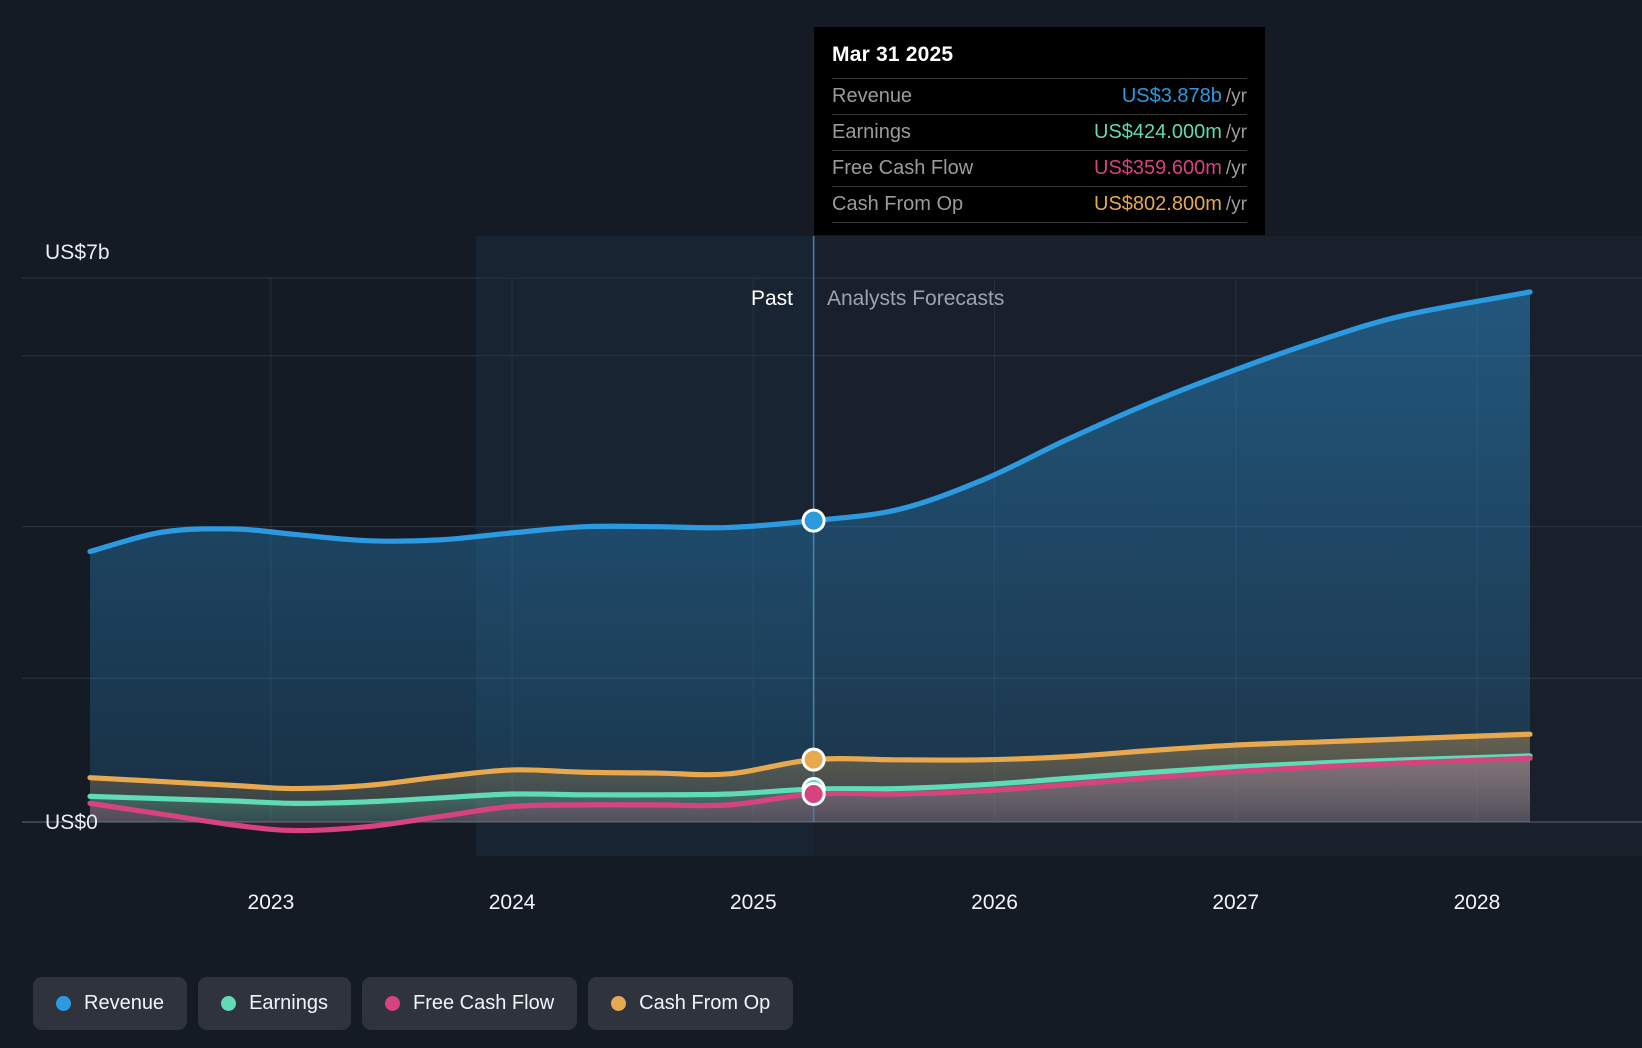 The image size is (1642, 1048). I want to click on forecast-segment-label: Analysts Forecasts, so click(916, 298).